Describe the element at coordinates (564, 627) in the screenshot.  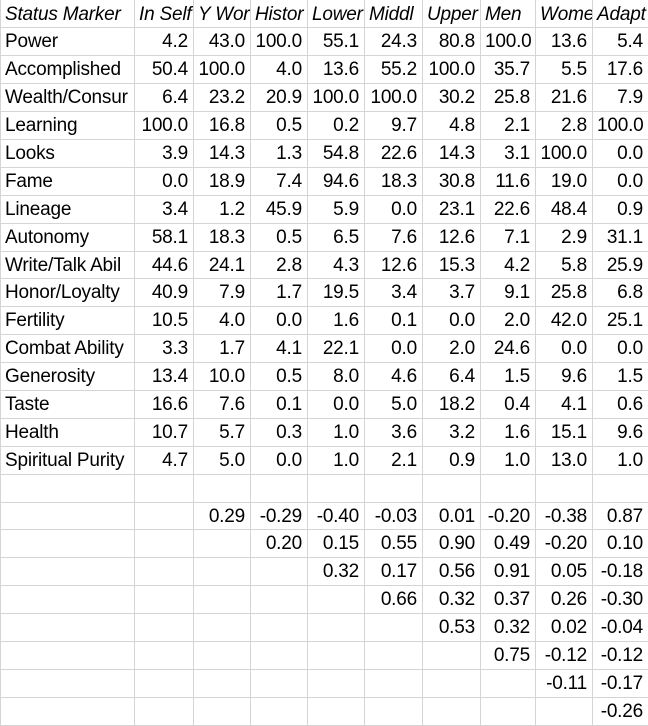
I see `correlation-cell: 0.02` at that location.